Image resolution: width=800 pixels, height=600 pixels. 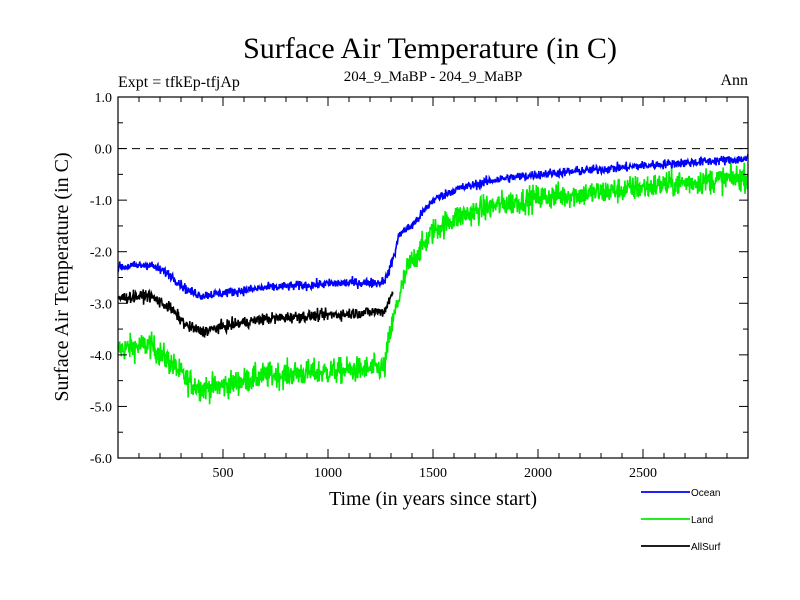 What do you see at coordinates (179, 82) in the screenshot?
I see `experiment-label: Expt = tfkEp-tfjAp` at bounding box center [179, 82].